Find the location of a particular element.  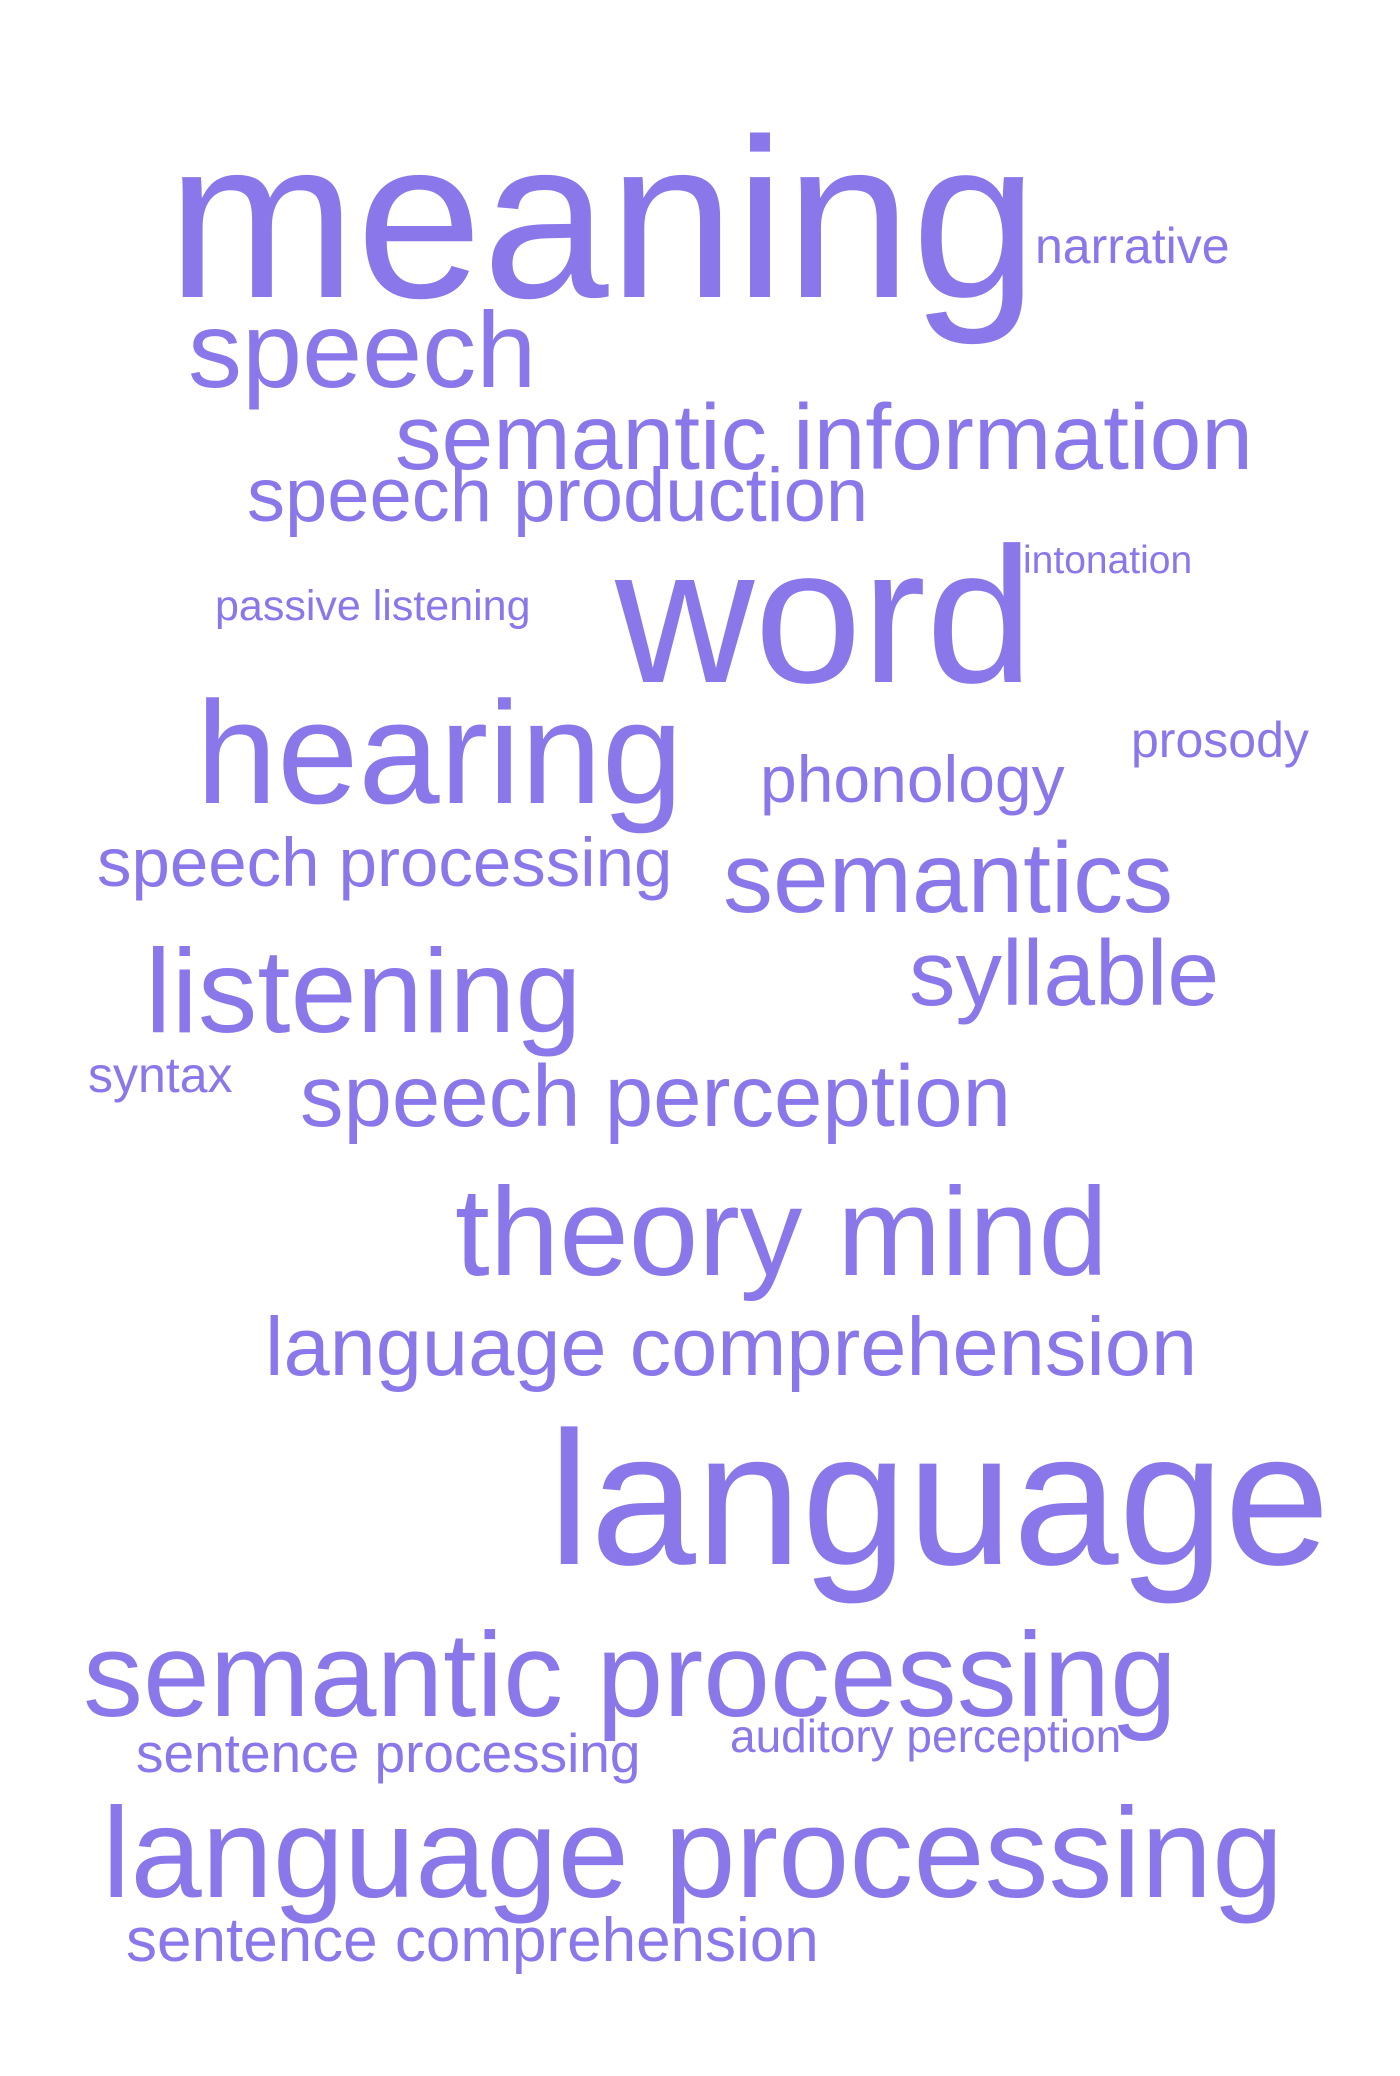

word-intonation: intonation is located at coordinates (1108, 561).